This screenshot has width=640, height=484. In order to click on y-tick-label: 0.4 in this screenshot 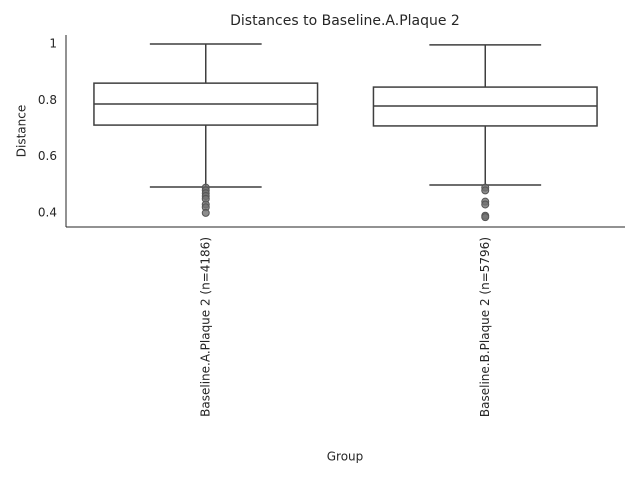, I will do `click(47, 212)`.